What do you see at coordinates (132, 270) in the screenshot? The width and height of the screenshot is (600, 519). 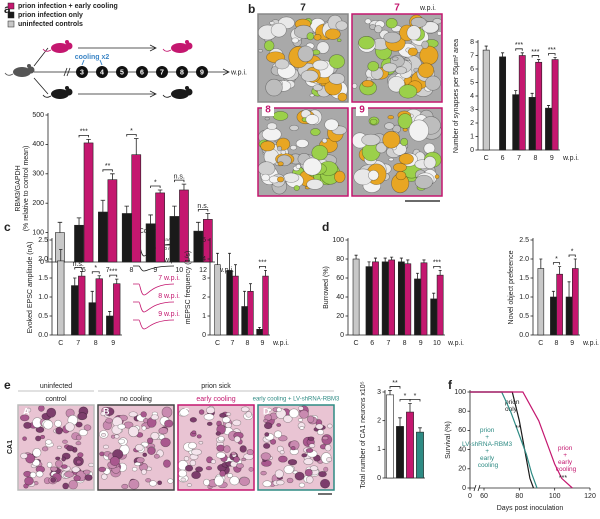 I see `x-tick-label: 8` at bounding box center [132, 270].